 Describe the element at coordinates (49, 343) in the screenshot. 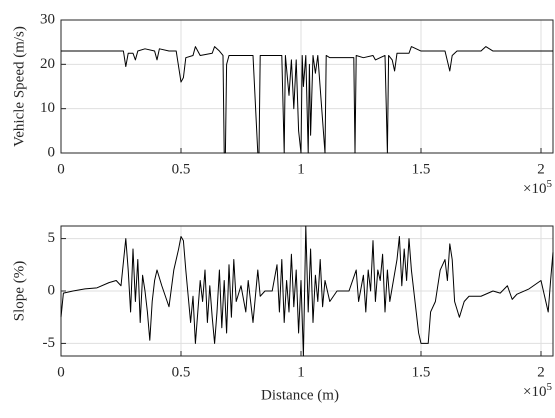

I see `y-tick-label: -5` at that location.